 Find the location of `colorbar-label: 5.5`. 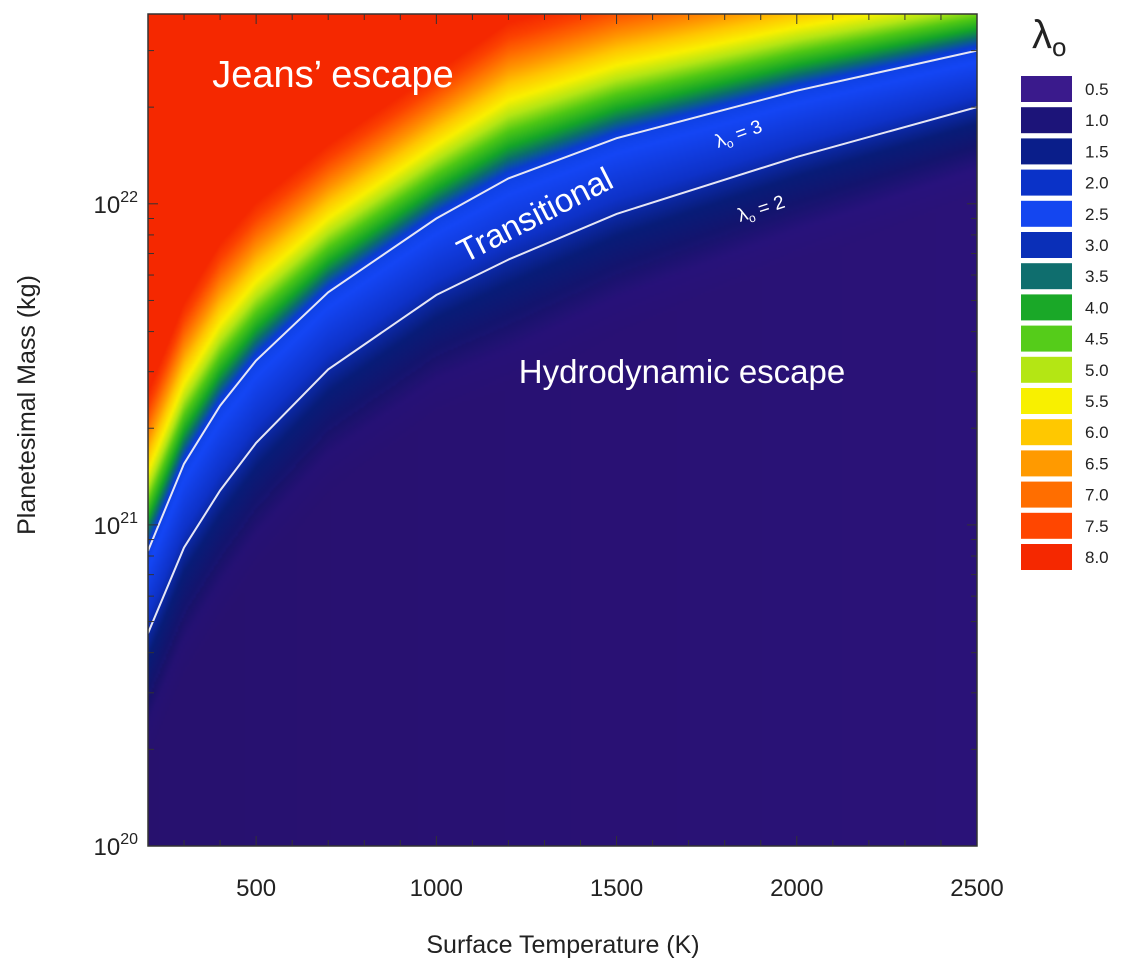

colorbar-label: 5.5 is located at coordinates (1097, 401).